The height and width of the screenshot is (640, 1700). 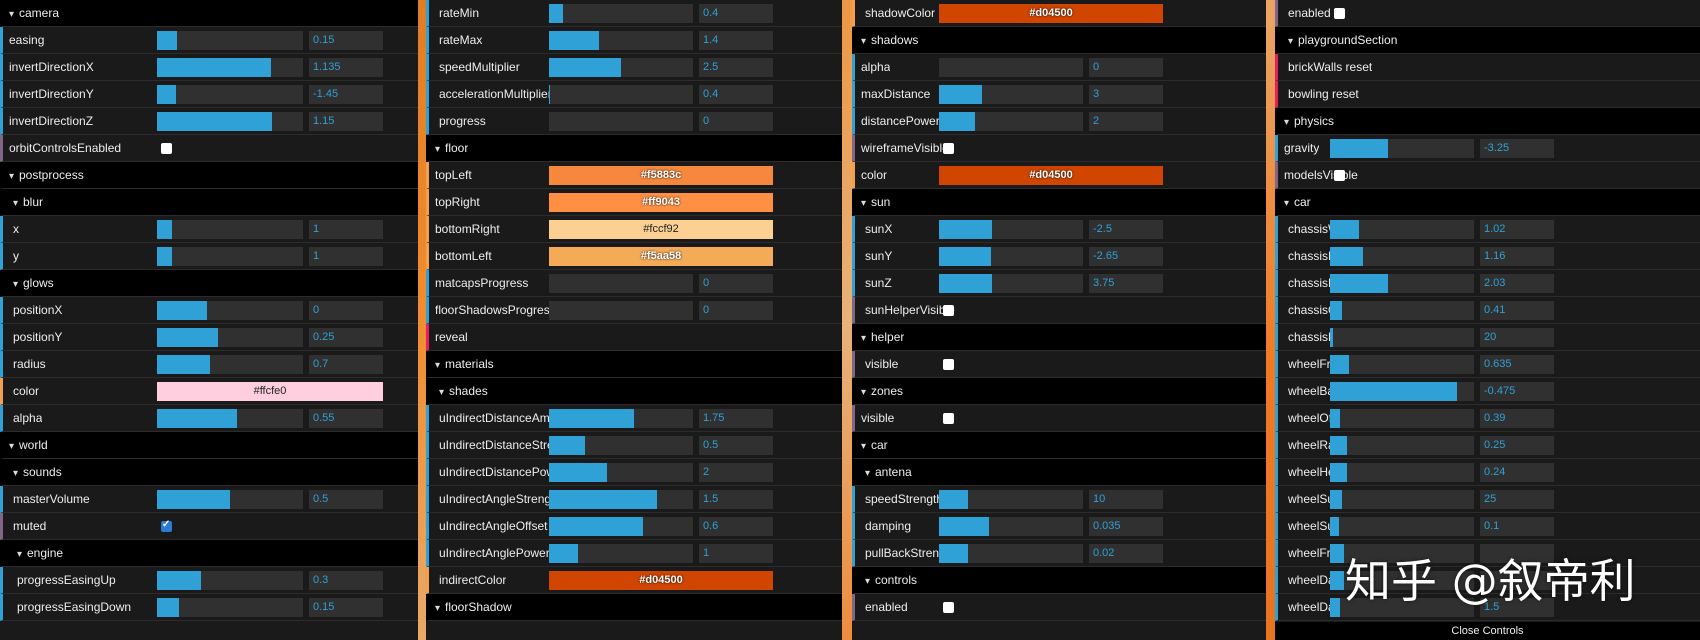 What do you see at coordinates (634, 391) in the screenshot?
I see `folder-shades: shades` at bounding box center [634, 391].